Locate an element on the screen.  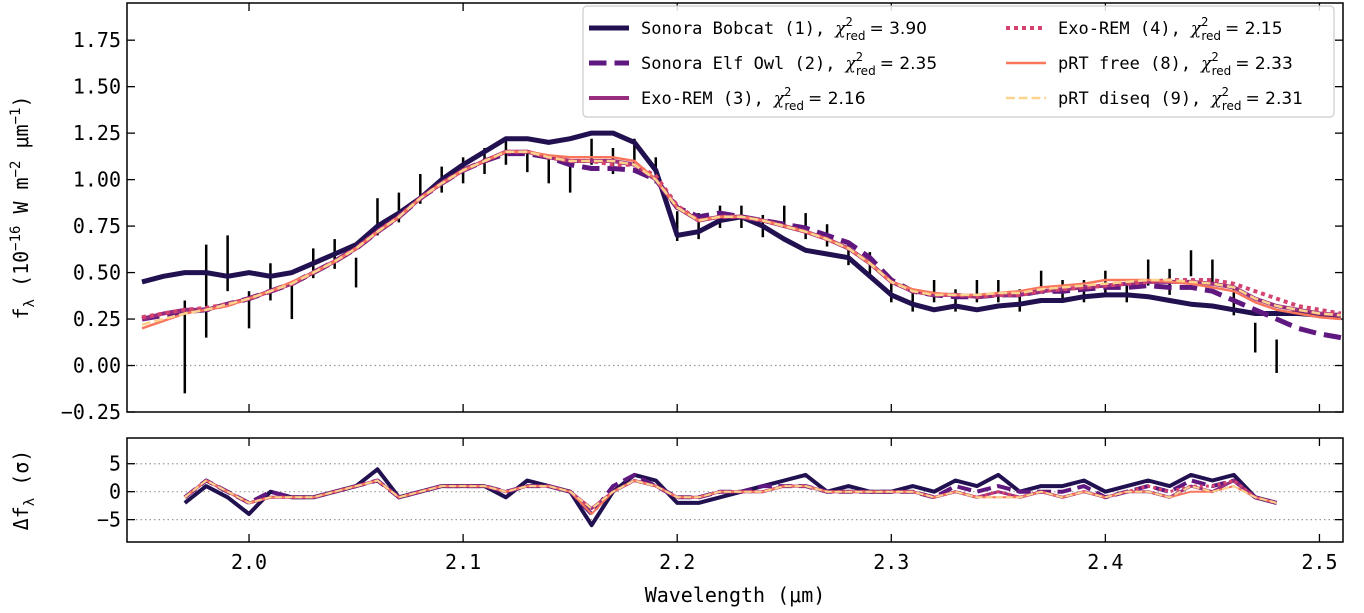
y-tick-label: 1.50 is located at coordinates (97, 87).